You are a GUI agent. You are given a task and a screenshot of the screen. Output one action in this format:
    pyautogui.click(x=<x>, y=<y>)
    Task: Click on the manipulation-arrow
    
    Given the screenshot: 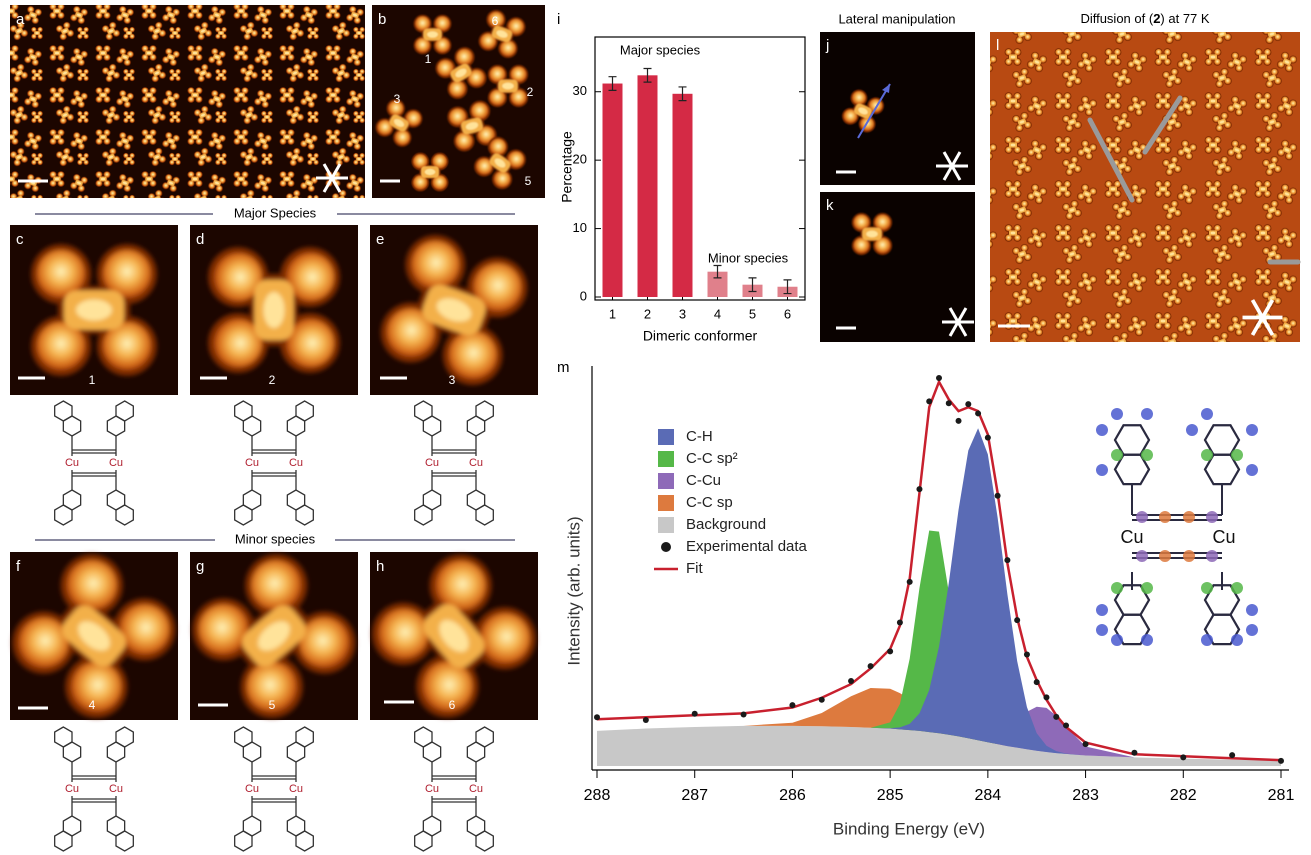 What is the action you would take?
    pyautogui.click(x=874, y=111)
    